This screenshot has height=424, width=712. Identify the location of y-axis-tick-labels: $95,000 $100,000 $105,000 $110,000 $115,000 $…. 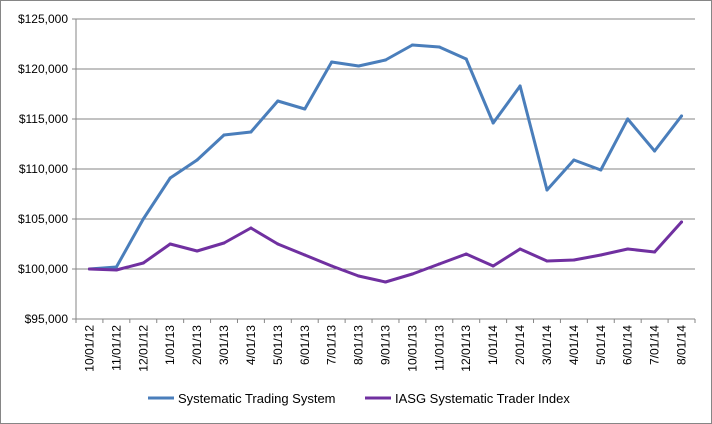
(43, 169).